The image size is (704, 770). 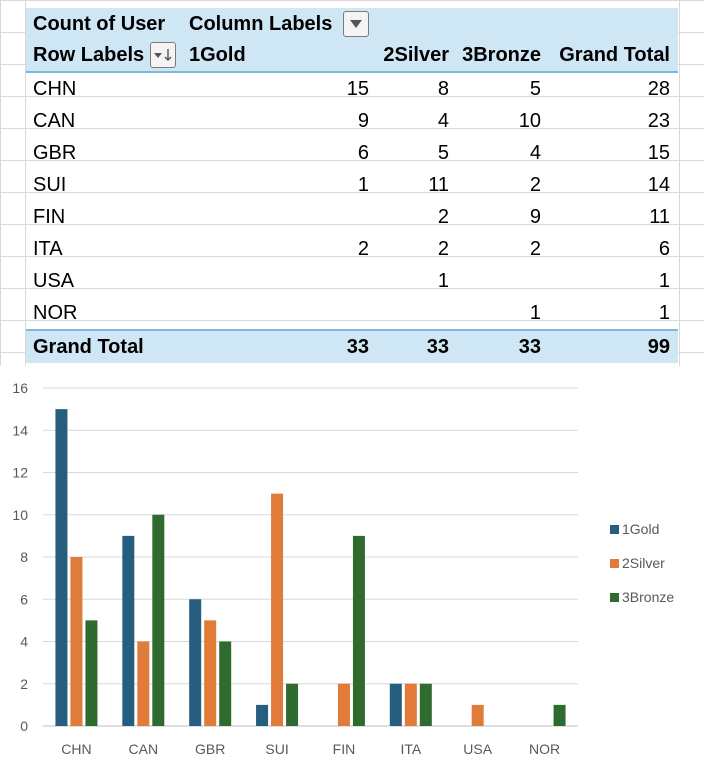 I want to click on bar-2silver-fin, so click(x=343, y=704).